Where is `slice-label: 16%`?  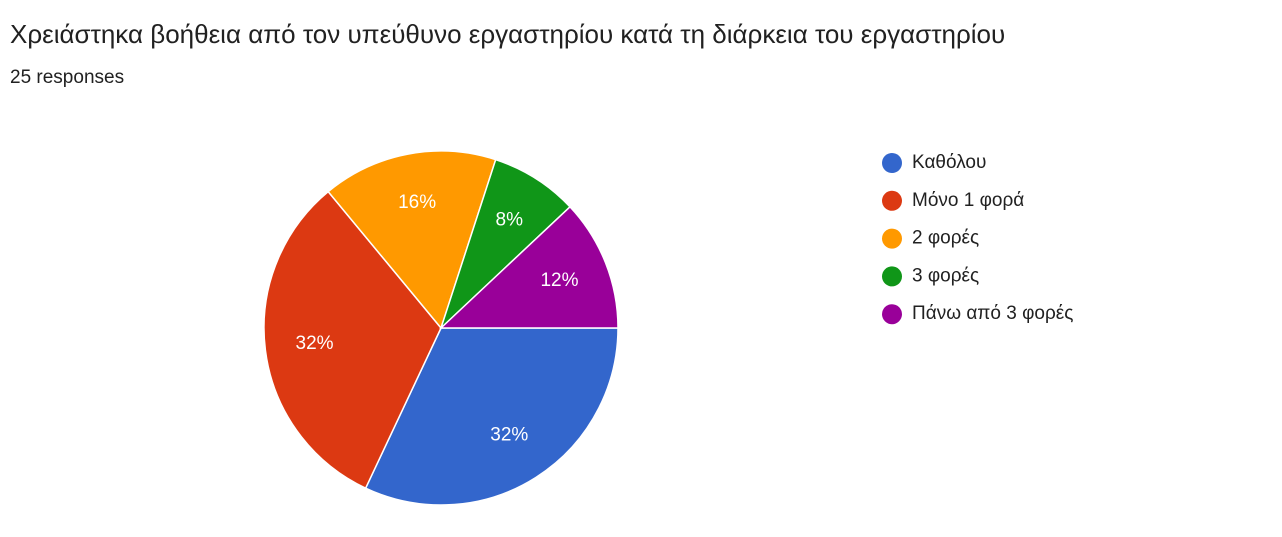
slice-label: 16% is located at coordinates (417, 202).